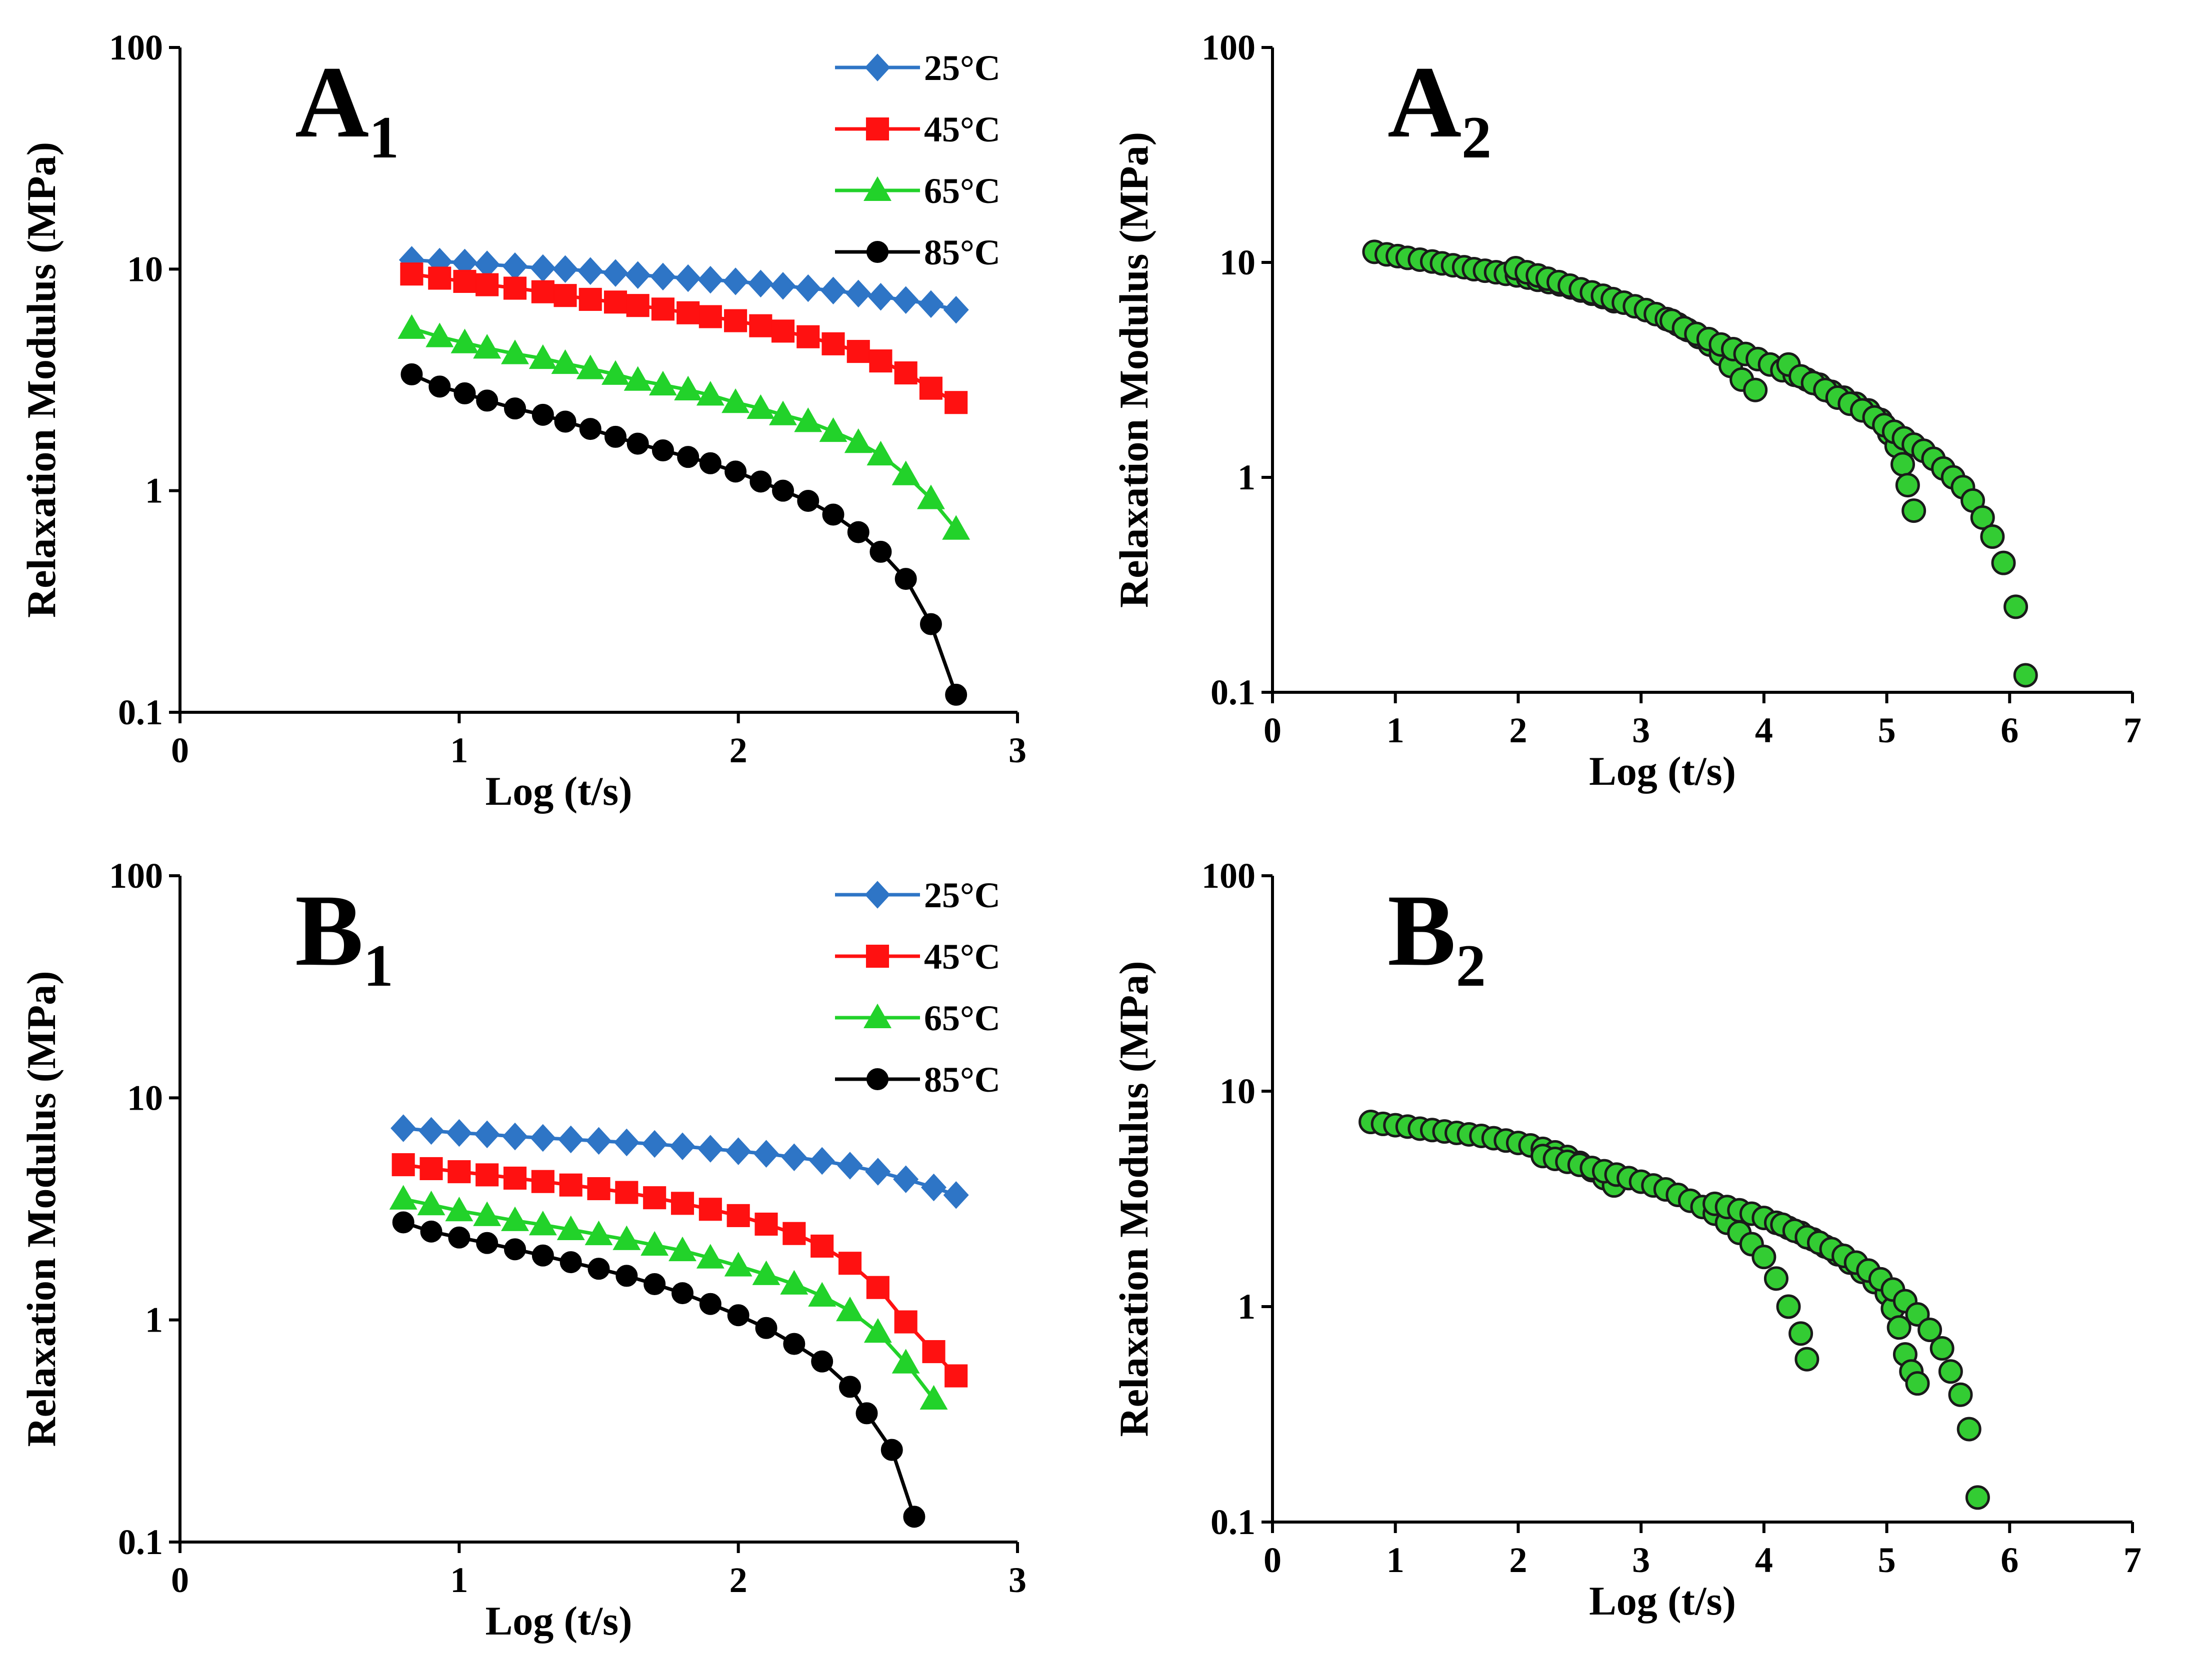 This screenshot has height=1680, width=2185. What do you see at coordinates (1229, 47) in the screenshot?
I see `y-tick-label: 100` at bounding box center [1229, 47].